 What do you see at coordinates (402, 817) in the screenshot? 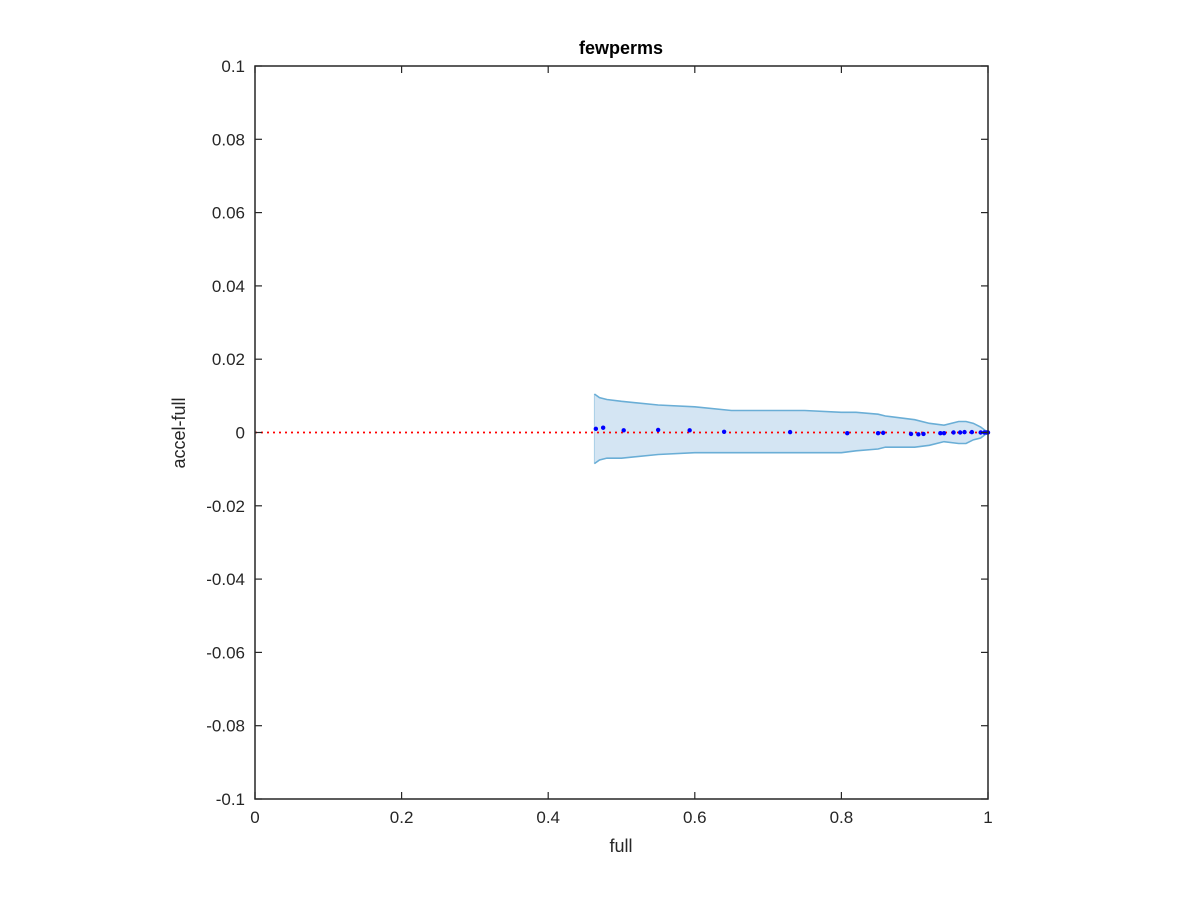
I see `x-tick-label: 0.2` at bounding box center [402, 817].